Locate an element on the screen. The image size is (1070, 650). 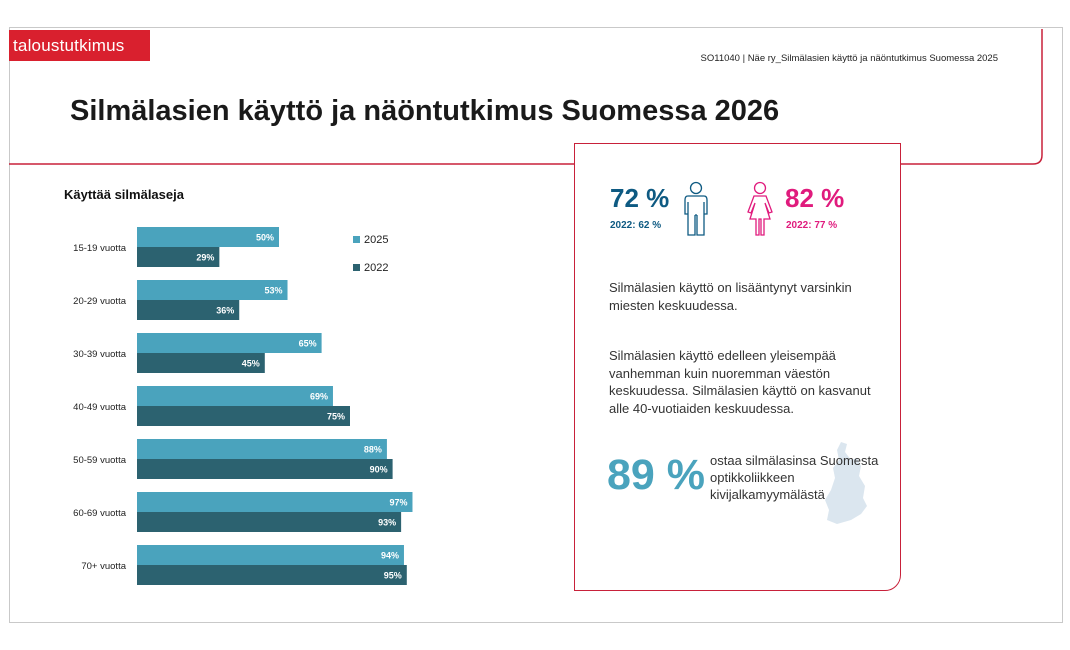
category-label: 50-59 vuotta is located at coordinates (100, 460).